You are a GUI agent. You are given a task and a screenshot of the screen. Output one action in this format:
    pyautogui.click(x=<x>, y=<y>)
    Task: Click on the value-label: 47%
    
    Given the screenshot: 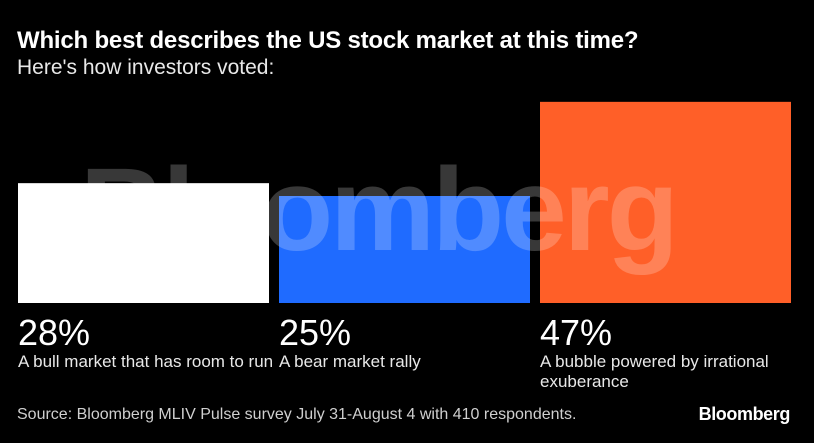 What is the action you would take?
    pyautogui.click(x=576, y=332)
    